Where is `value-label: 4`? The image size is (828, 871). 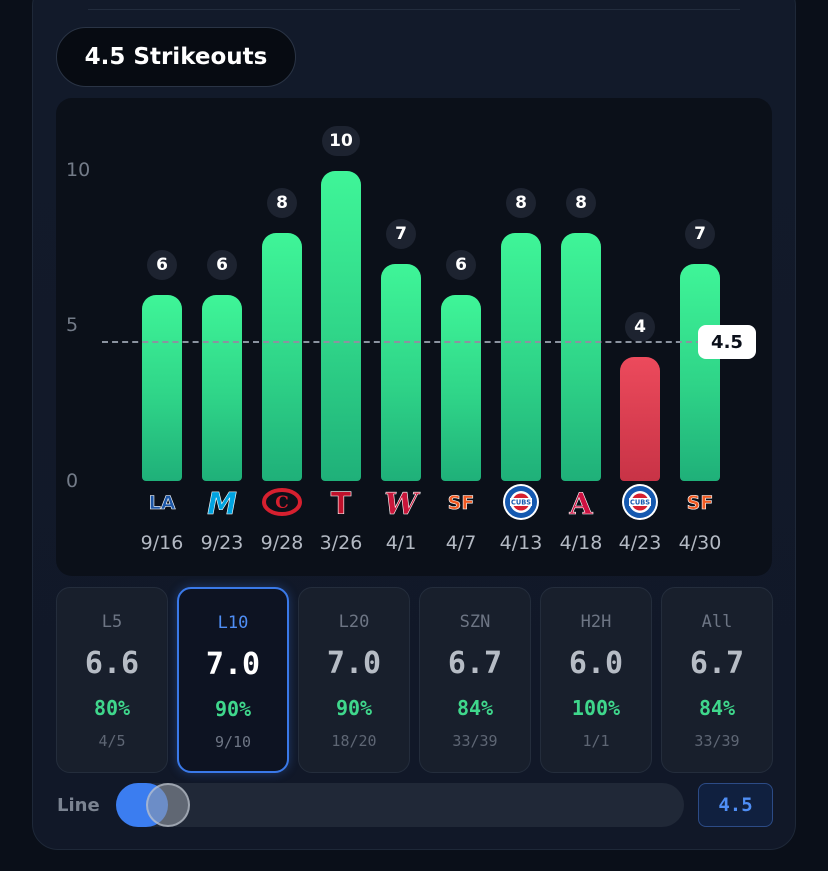
value-label: 4 is located at coordinates (640, 327).